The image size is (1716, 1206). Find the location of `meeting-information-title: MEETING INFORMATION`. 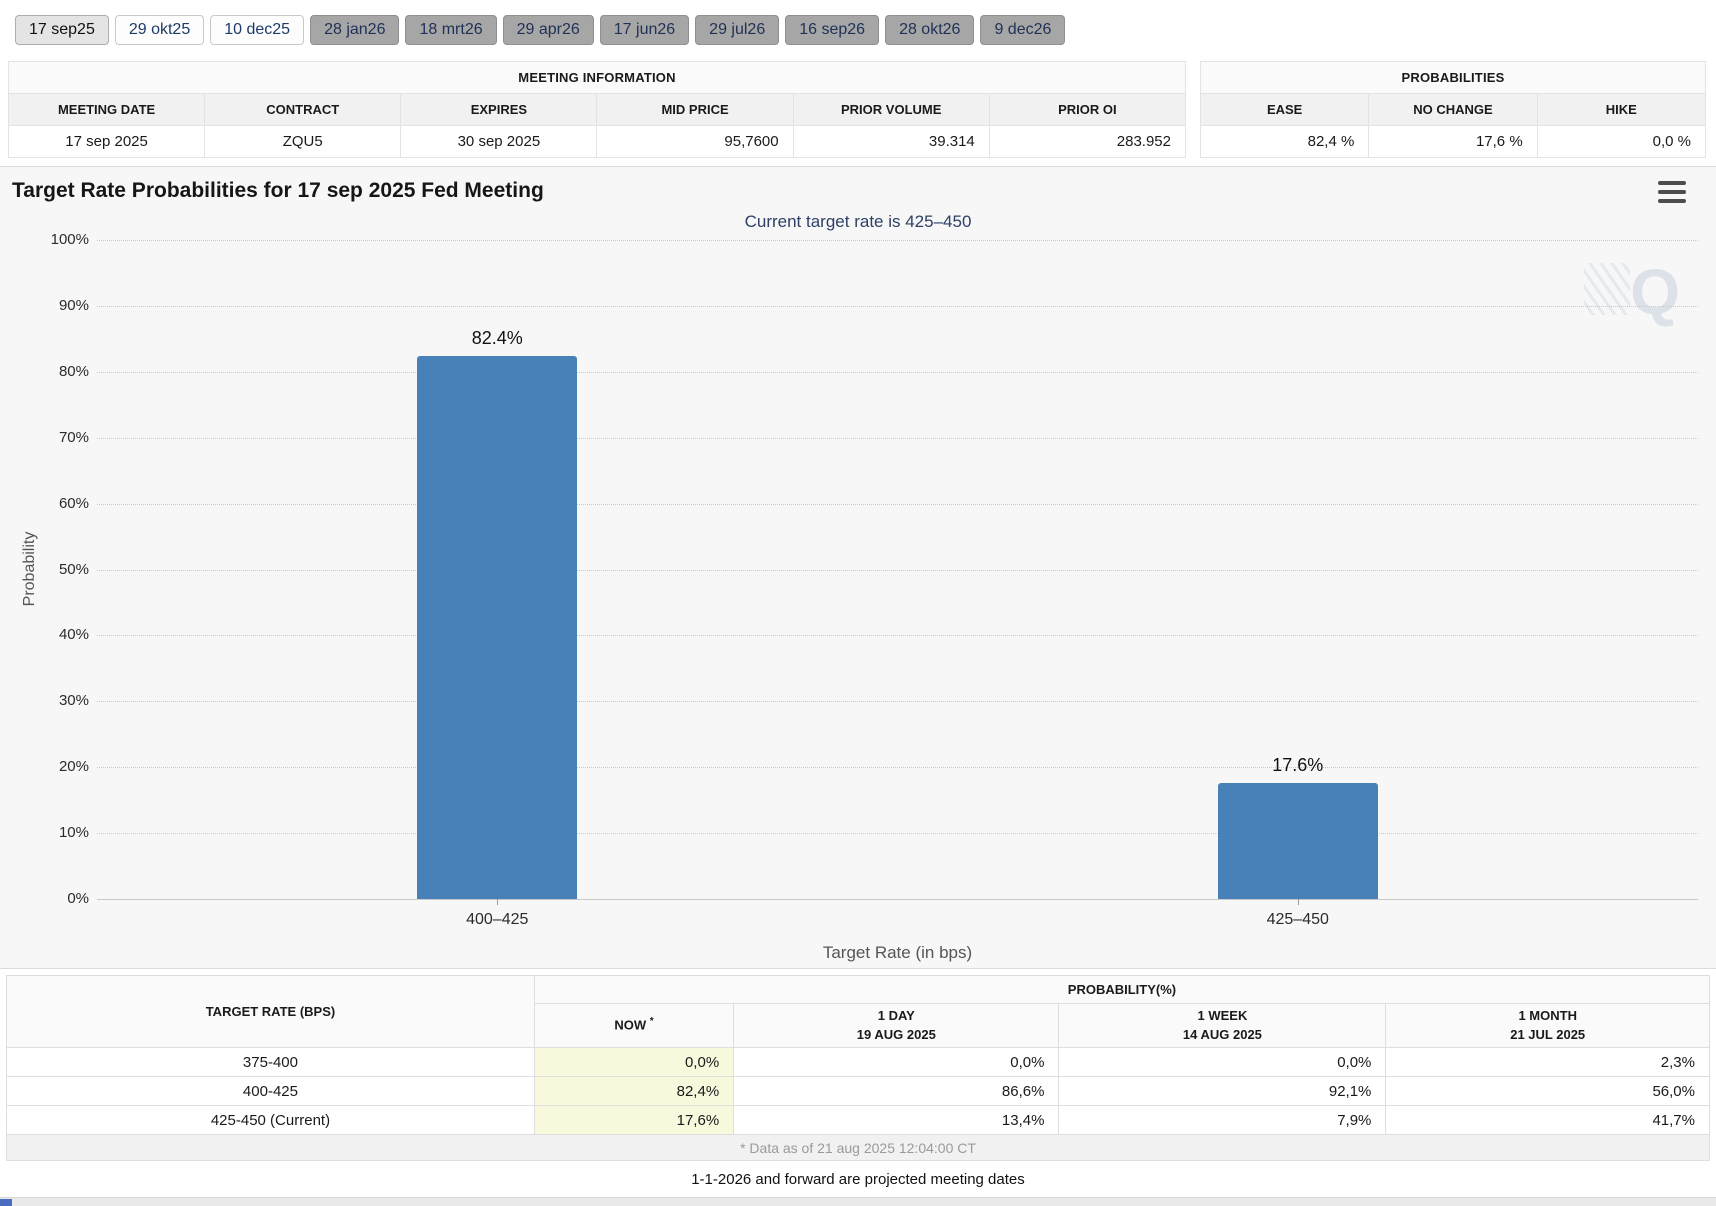

meeting-information-title: MEETING INFORMATION is located at coordinates (597, 77).